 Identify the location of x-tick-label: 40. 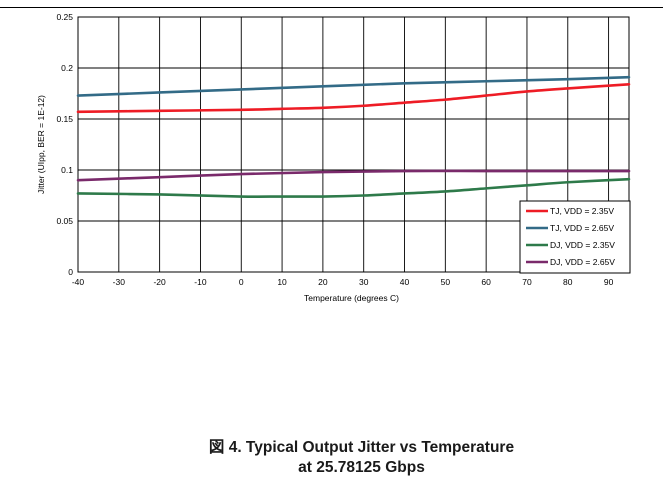
(405, 282).